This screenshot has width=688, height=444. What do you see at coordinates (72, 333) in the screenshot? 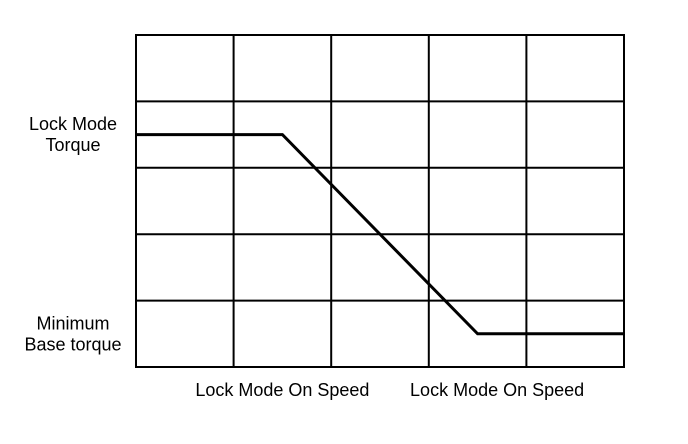
I see `y-label-minimum-base-torque: Minimum Base torque` at bounding box center [72, 333].